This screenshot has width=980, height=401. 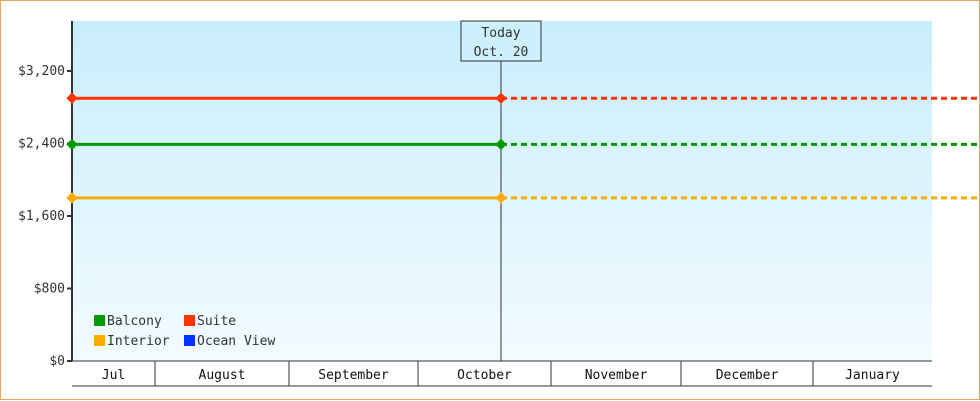 I want to click on y-tick-label: $2,400, so click(x=41, y=144).